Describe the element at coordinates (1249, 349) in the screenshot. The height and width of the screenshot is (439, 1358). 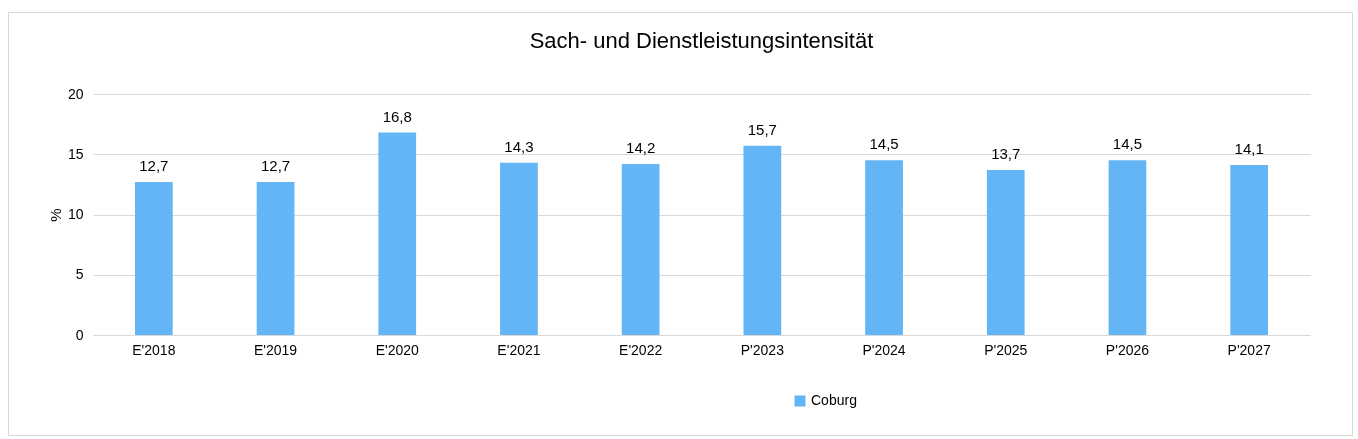
I see `x-tick-label: P'2027` at that location.